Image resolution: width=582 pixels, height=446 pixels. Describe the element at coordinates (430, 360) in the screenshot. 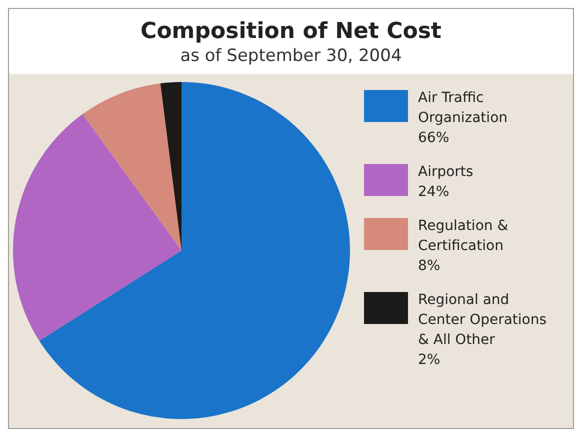

I see `data-label: 2%` at that location.